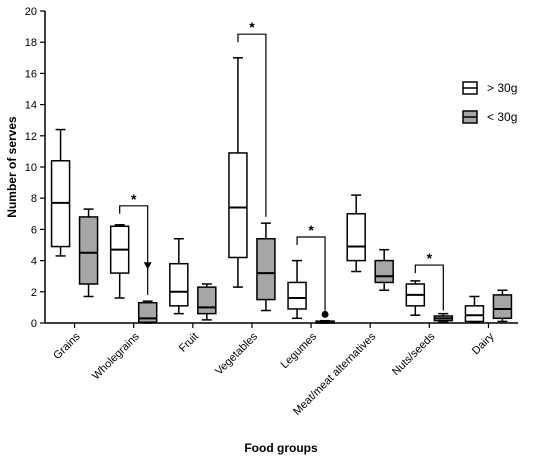 Image resolution: width=550 pixels, height=463 pixels. I want to click on y-tick-label: 4, so click(34, 262).